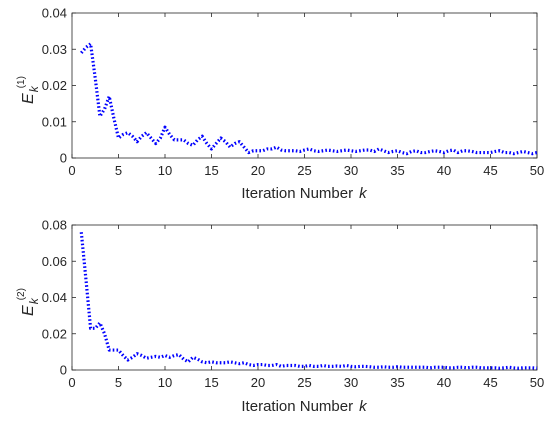 This screenshot has width=550, height=421. What do you see at coordinates (54, 261) in the screenshot?
I see `y-tick-label: 0.06` at bounding box center [54, 261].